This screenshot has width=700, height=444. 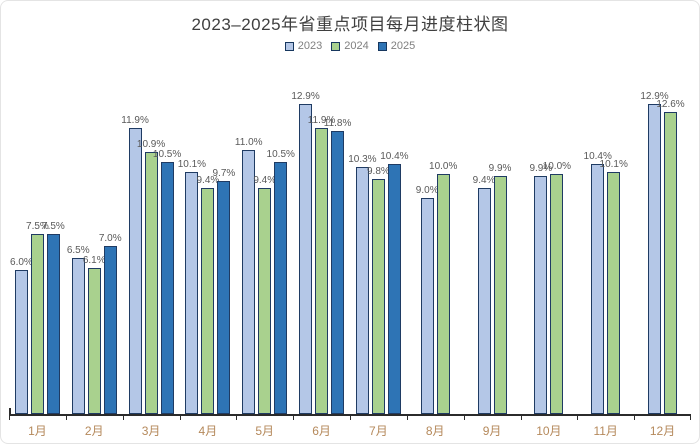 I want to click on bar-2024-6月: 11.9%, so click(x=321, y=264).